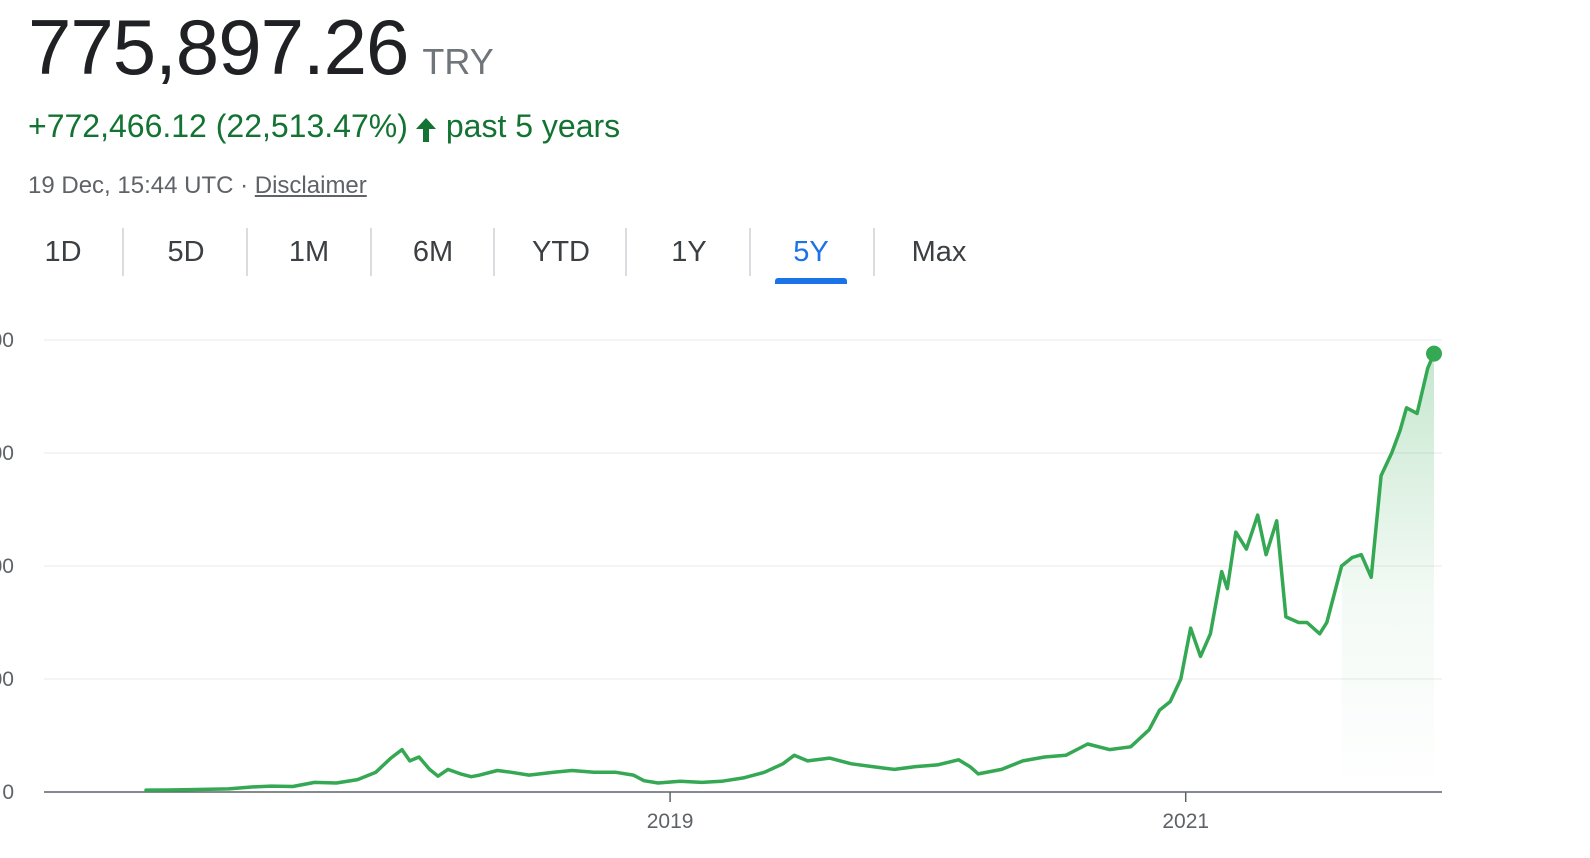  I want to click on y-tick-label: 600,000, so click(7, 453).